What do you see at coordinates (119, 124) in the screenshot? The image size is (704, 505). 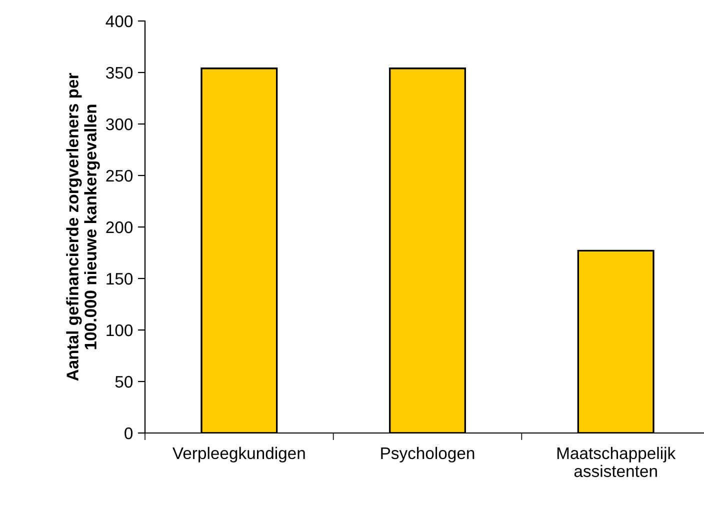 I see `y-tick-label: 300` at bounding box center [119, 124].